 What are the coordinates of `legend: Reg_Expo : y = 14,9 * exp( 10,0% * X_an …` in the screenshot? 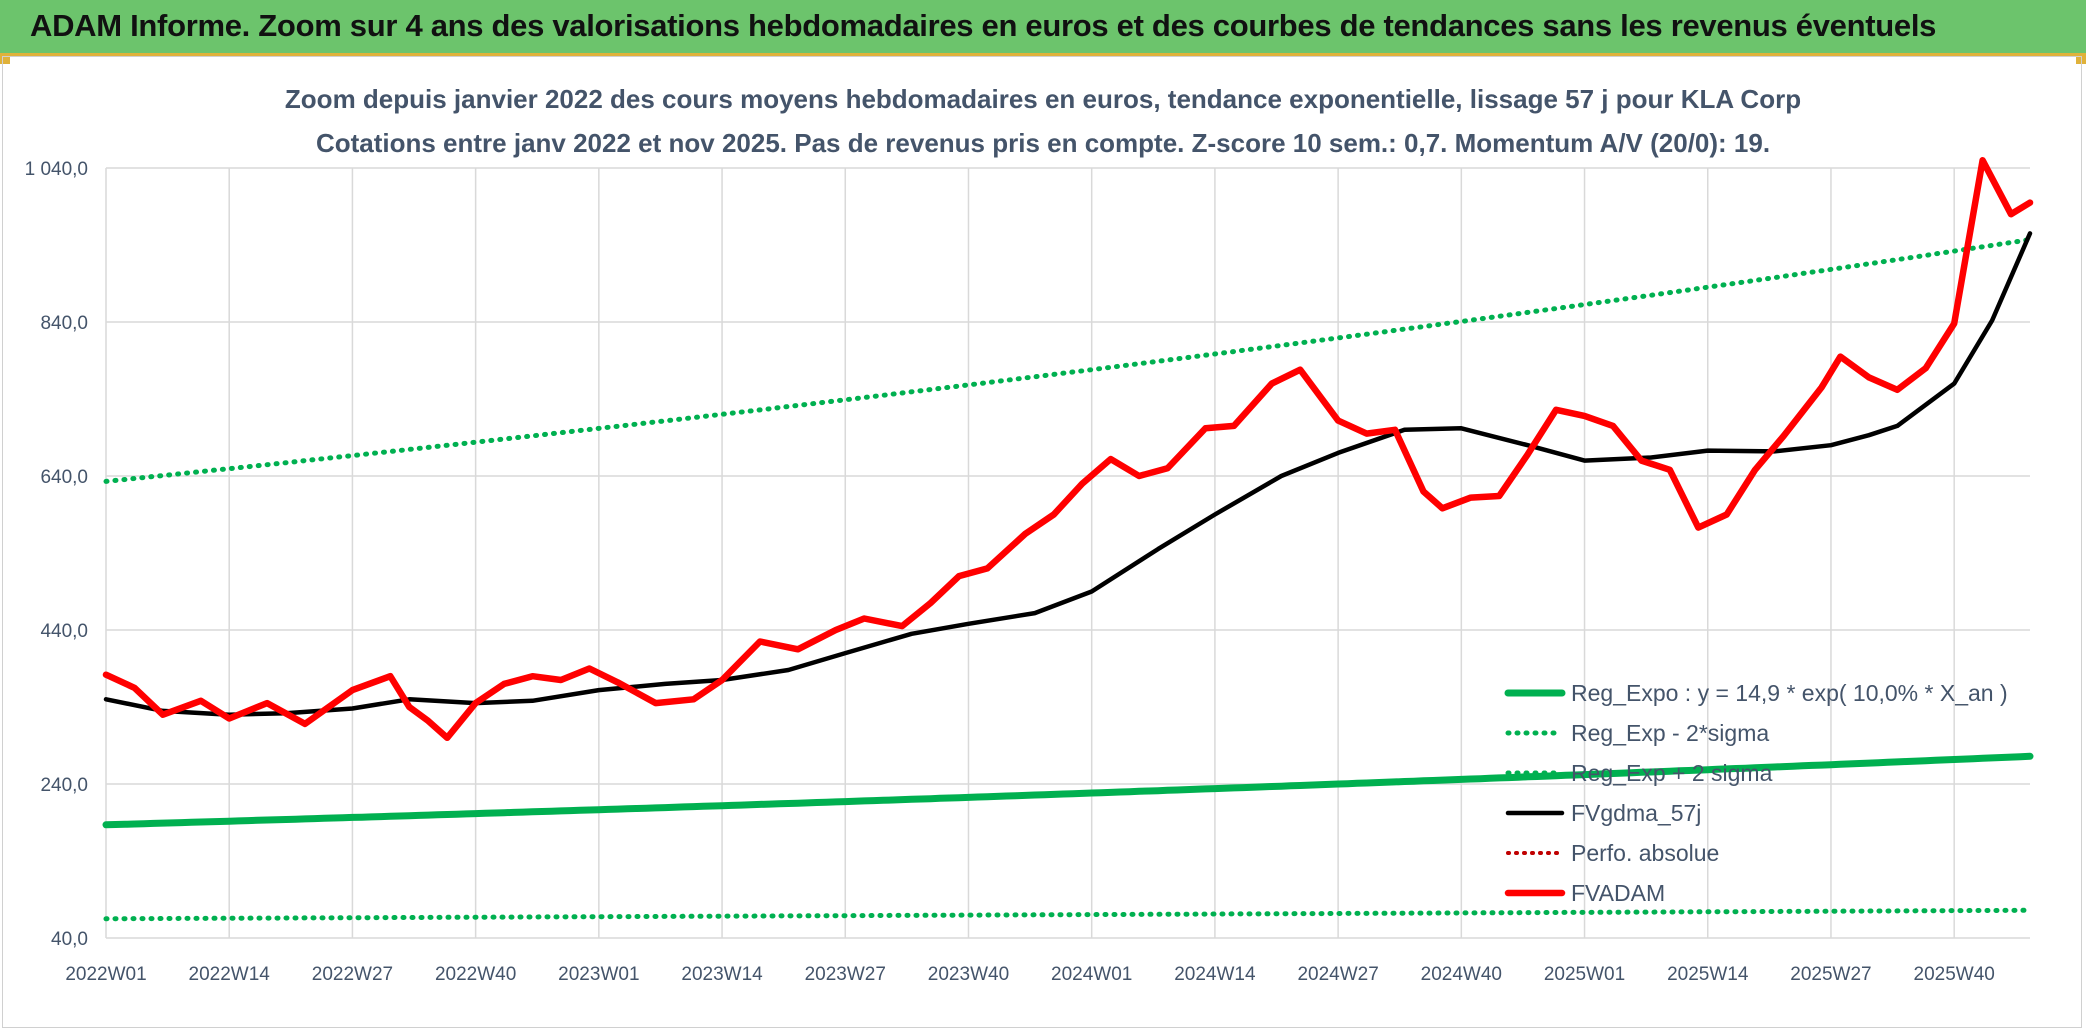 It's located at (1756, 793).